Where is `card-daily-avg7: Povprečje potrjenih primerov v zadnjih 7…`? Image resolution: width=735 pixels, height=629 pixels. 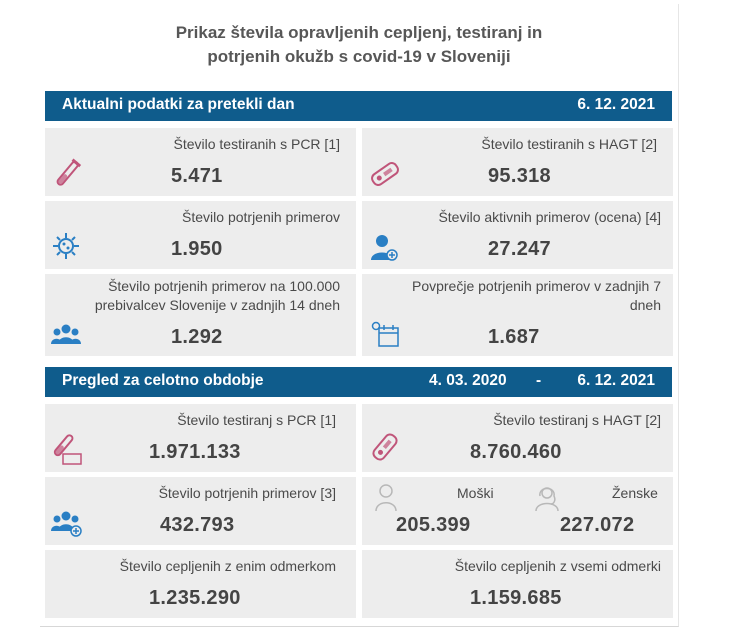 card-daily-avg7: Povprečje potrjenih primerov v zadnjih 7… is located at coordinates (517, 315).